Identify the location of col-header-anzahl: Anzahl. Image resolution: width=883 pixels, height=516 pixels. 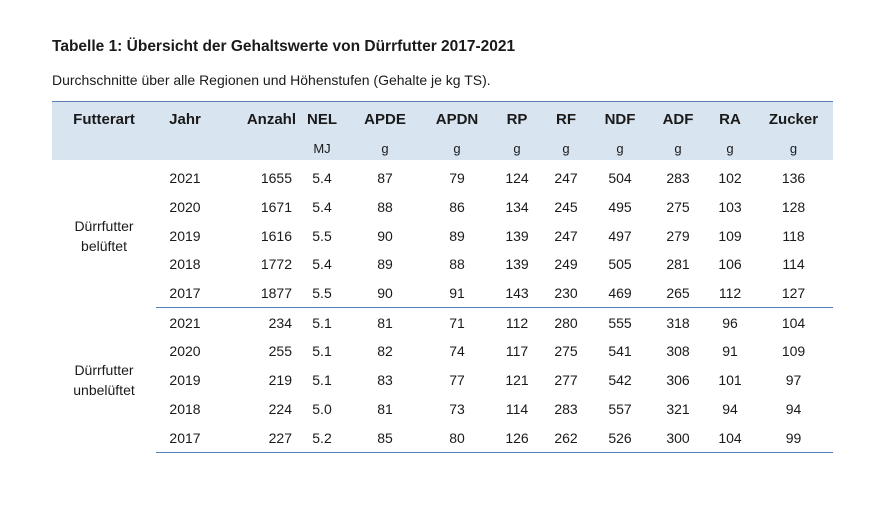
(255, 118).